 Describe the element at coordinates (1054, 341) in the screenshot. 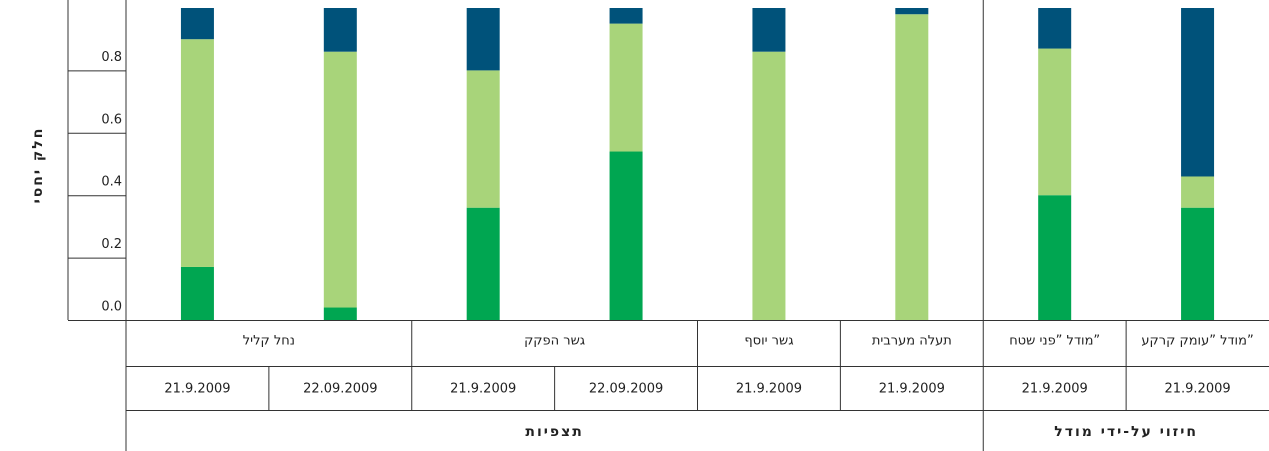

I see `site-label: מודל ”פני שטח”` at that location.